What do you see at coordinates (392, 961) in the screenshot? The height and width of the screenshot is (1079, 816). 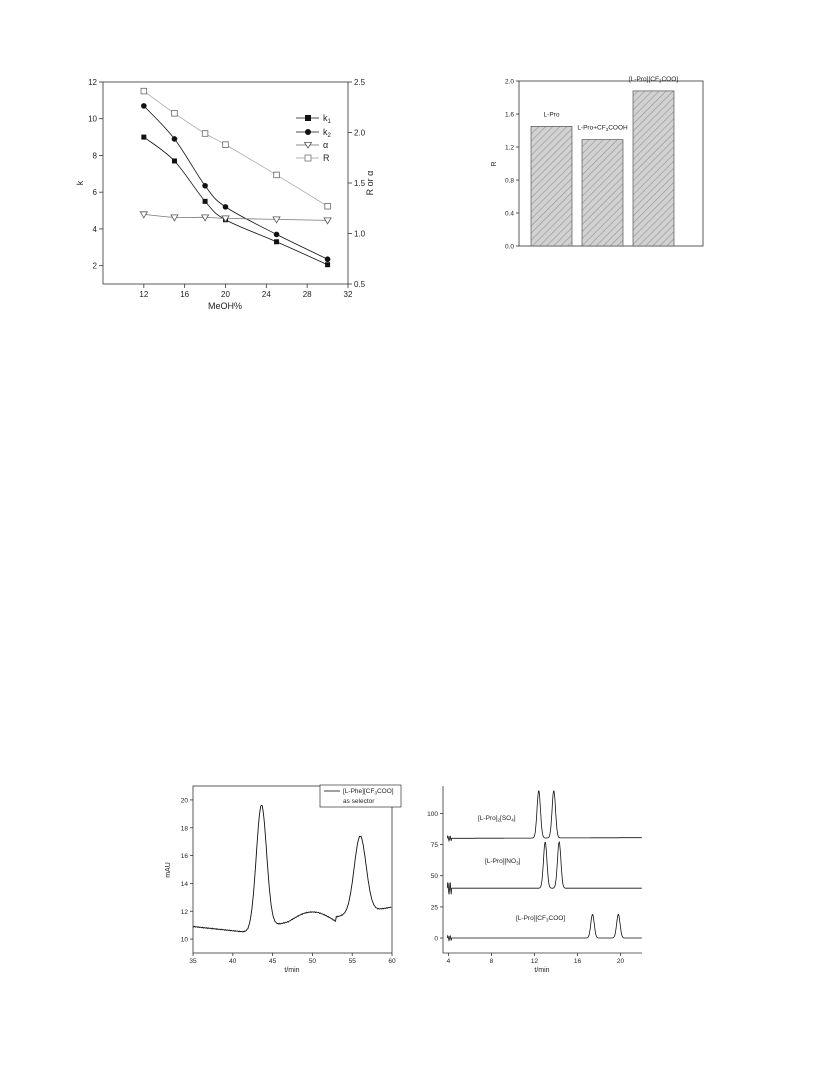 I see `x-tick-label: 60` at bounding box center [392, 961].